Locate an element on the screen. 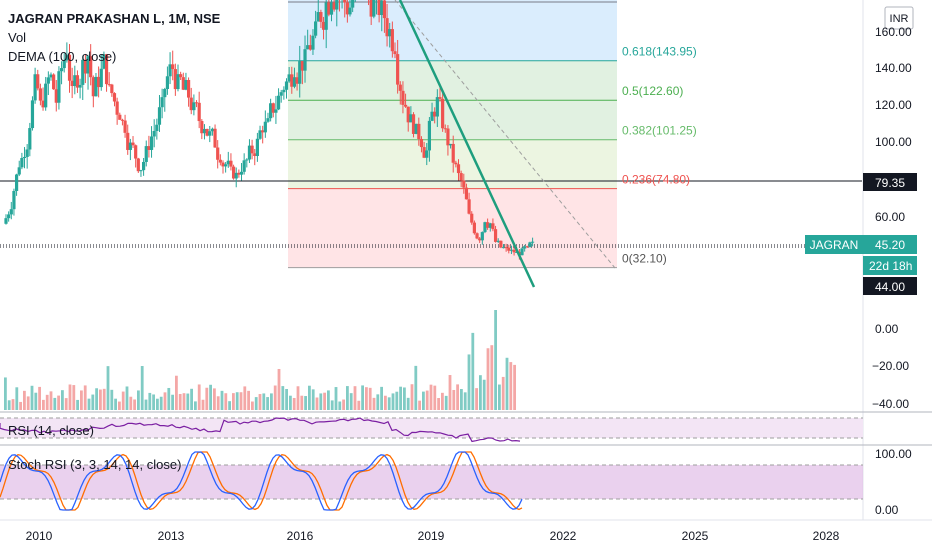 The height and width of the screenshot is (550, 932). time-tick-2022: 2022 is located at coordinates (563, 536).